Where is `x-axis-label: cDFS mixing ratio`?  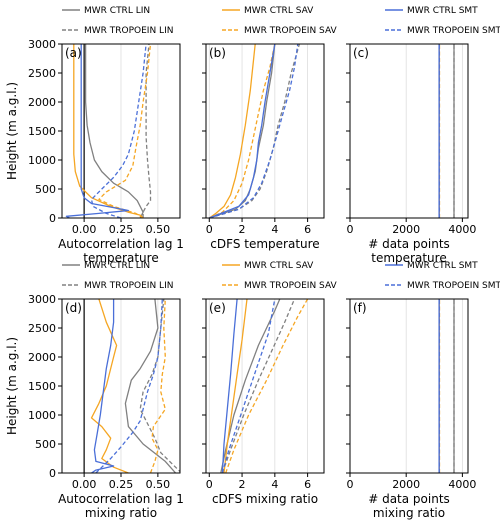
x-axis-label: cDFS mixing ratio is located at coordinates (265, 499).